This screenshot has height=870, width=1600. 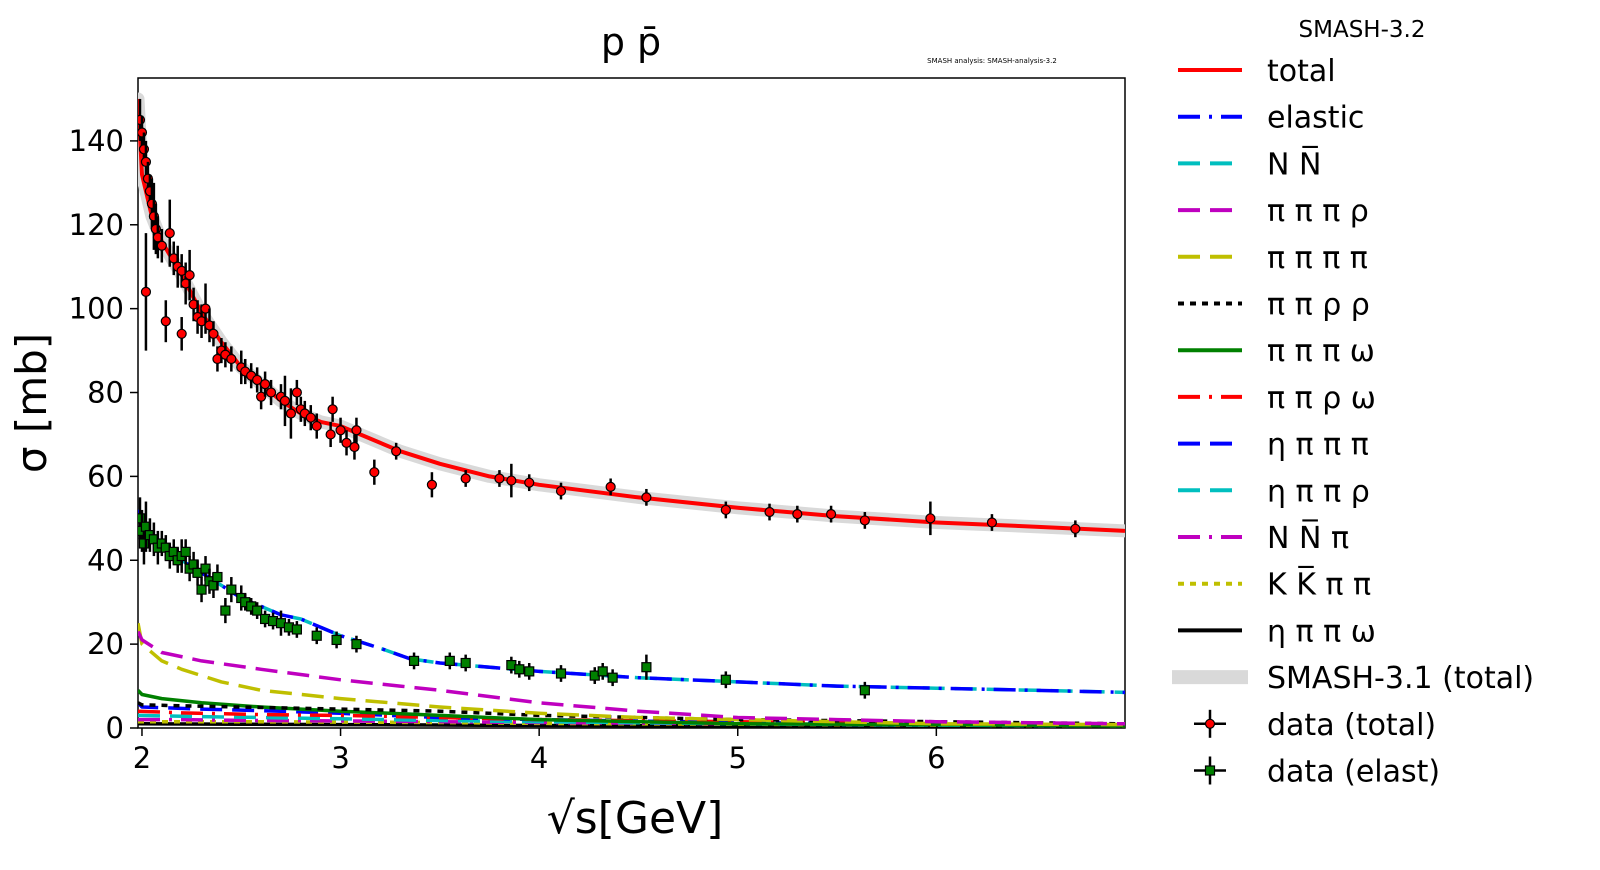 What do you see at coordinates (1318, 305) in the screenshot?
I see `legend-label: π π ρ ρ` at bounding box center [1318, 305].